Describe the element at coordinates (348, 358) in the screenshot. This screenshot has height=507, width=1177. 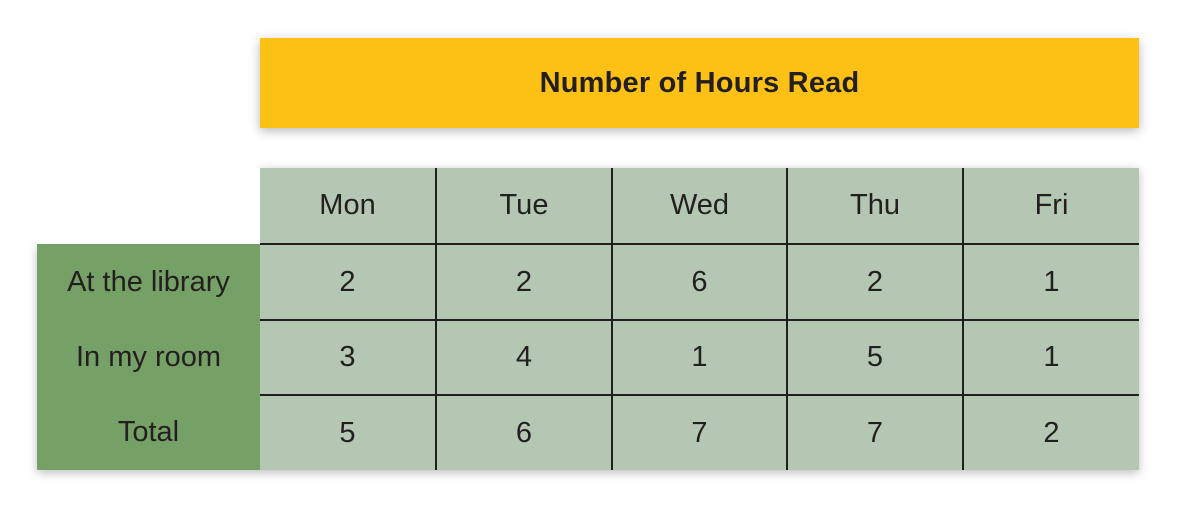
I see `table-cell: 3` at that location.